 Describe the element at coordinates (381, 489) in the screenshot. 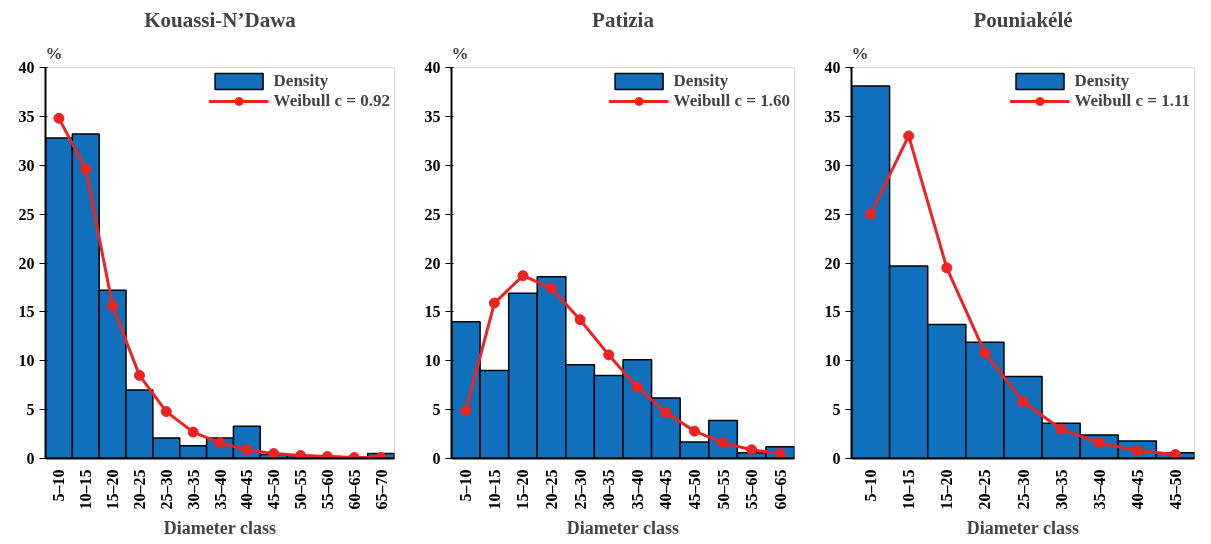

I see `x-tick-label: 65–70` at that location.